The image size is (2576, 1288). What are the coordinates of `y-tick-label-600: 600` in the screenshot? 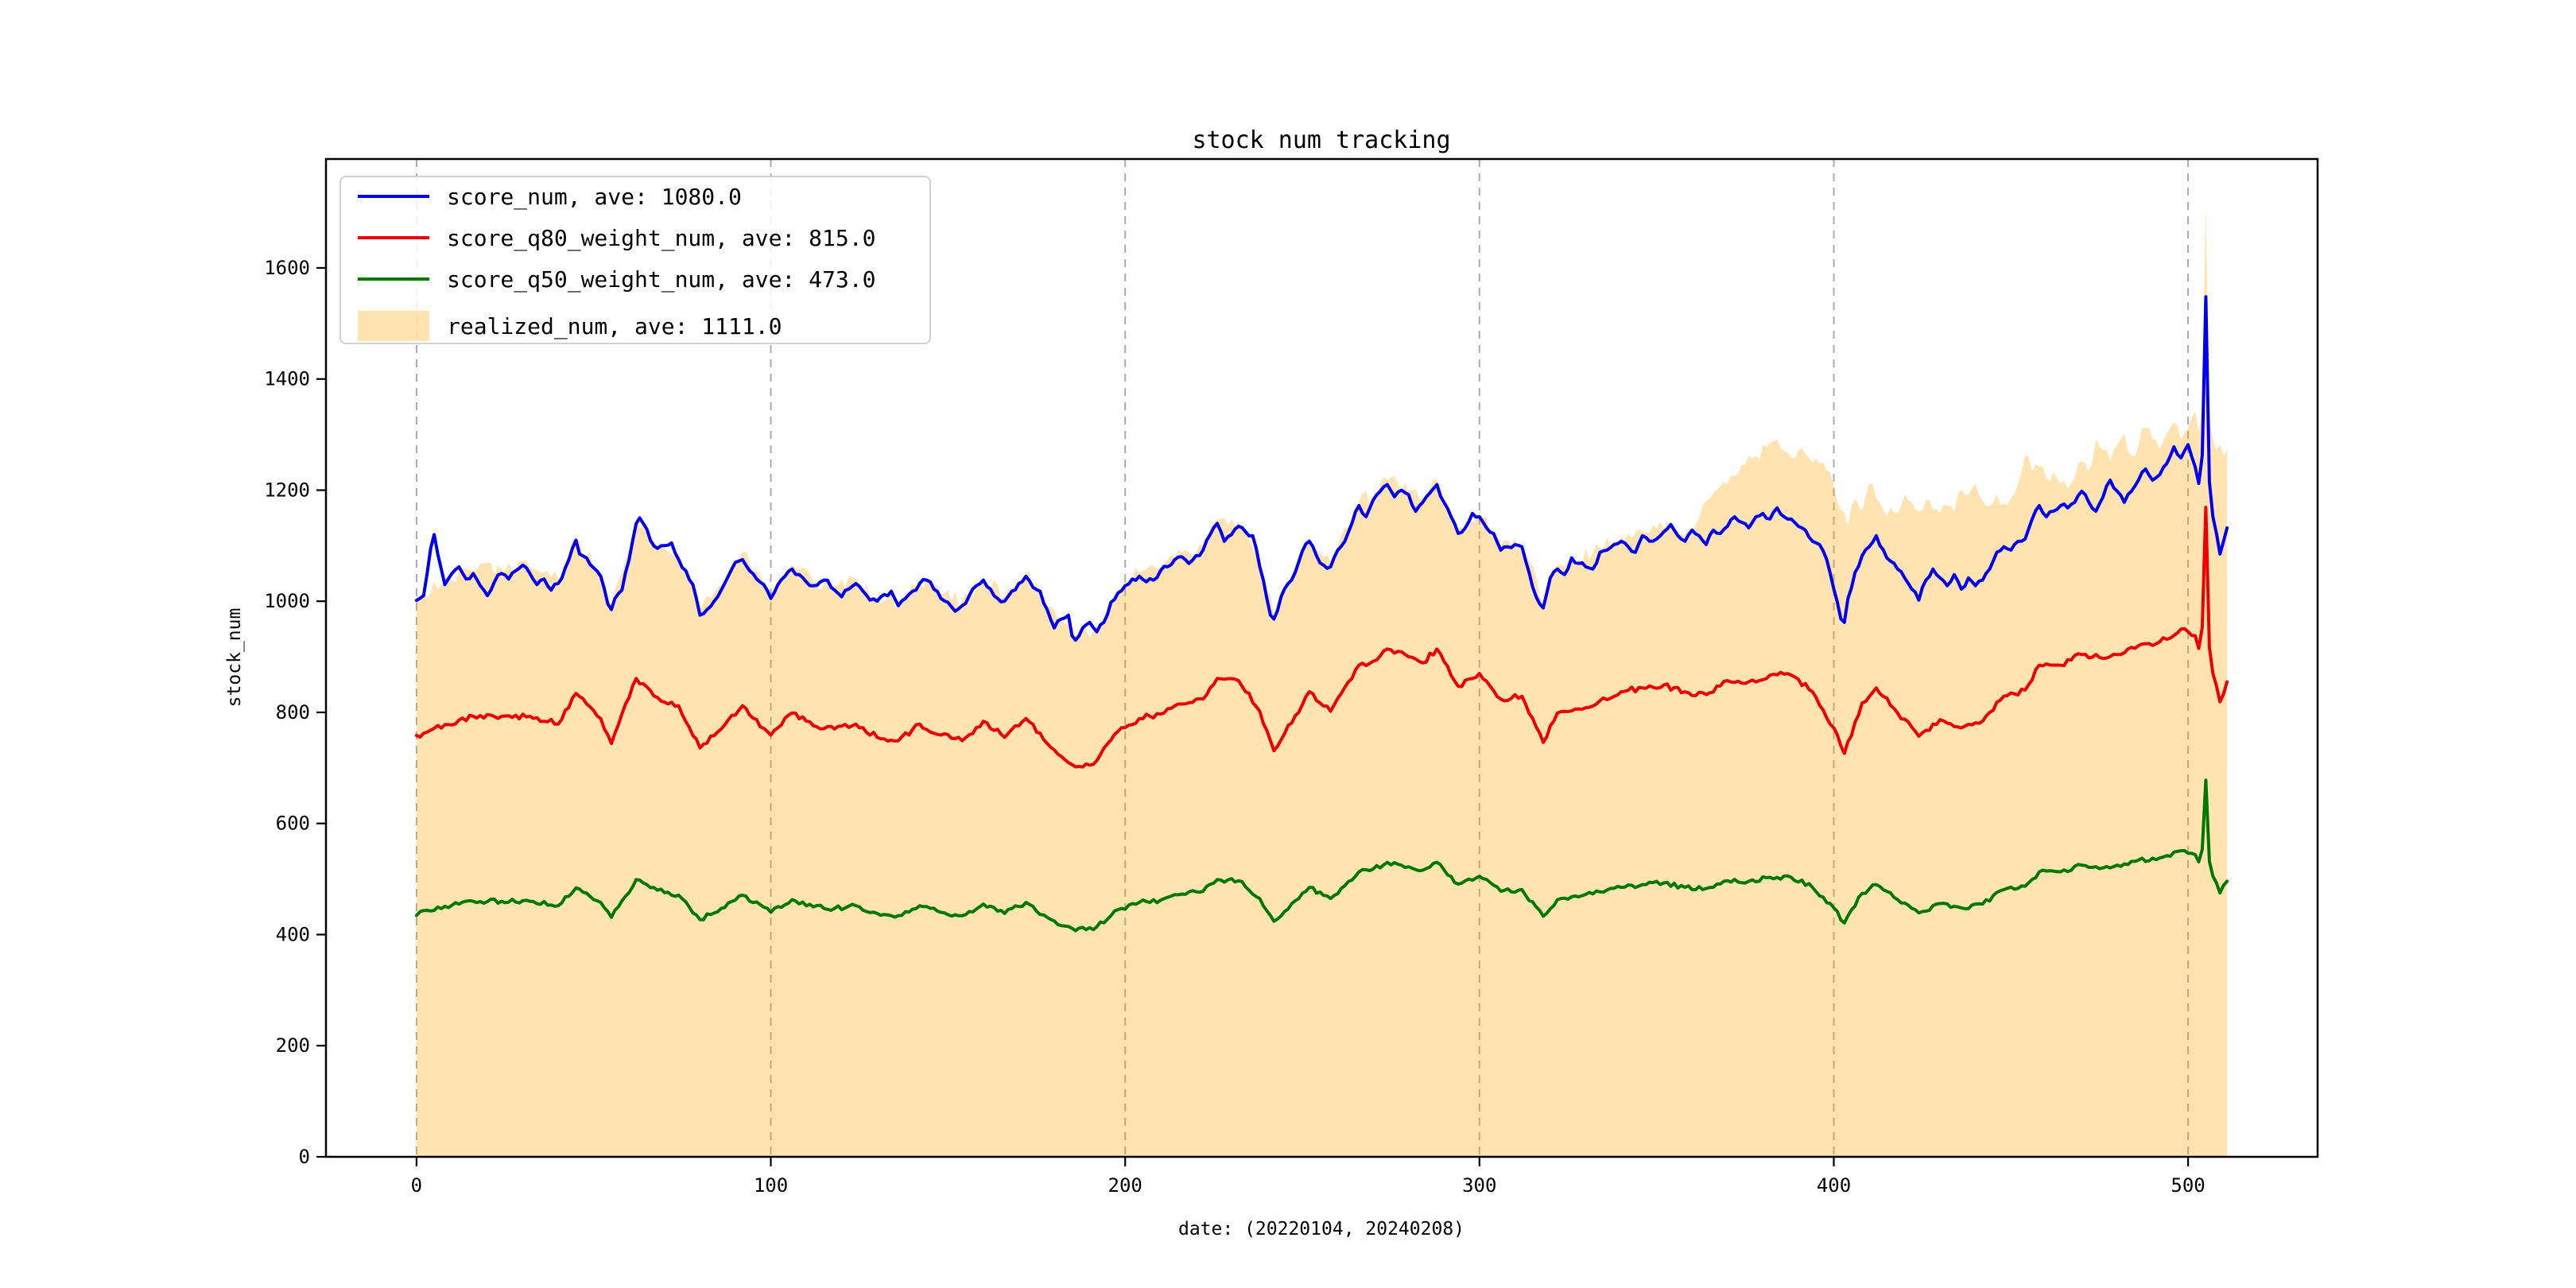 It's located at (293, 824).